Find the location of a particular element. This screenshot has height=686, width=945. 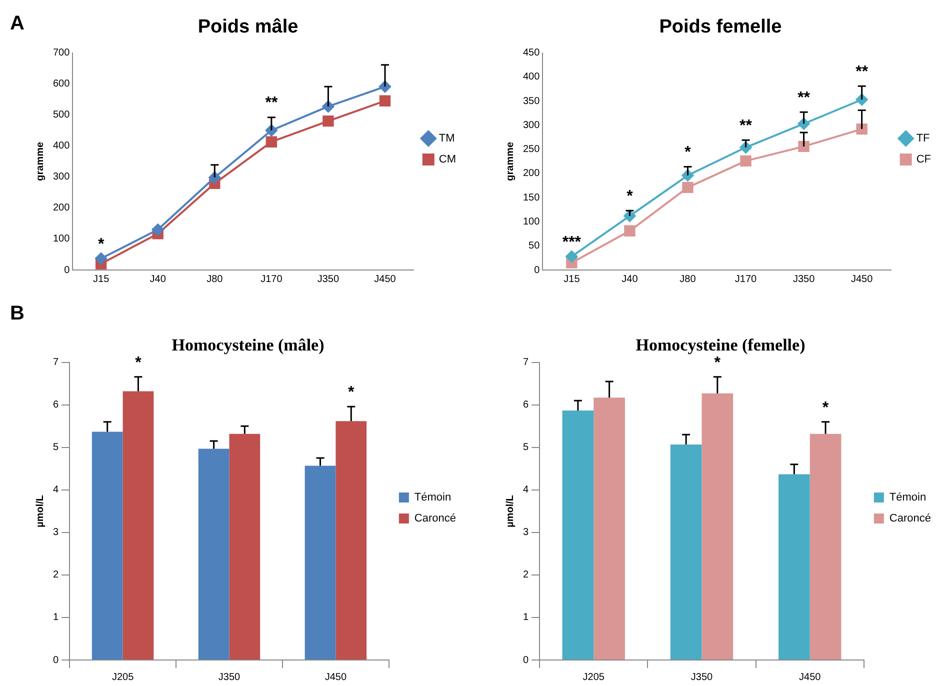

chart-title: Homocysteine (femelle) is located at coordinates (721, 345).